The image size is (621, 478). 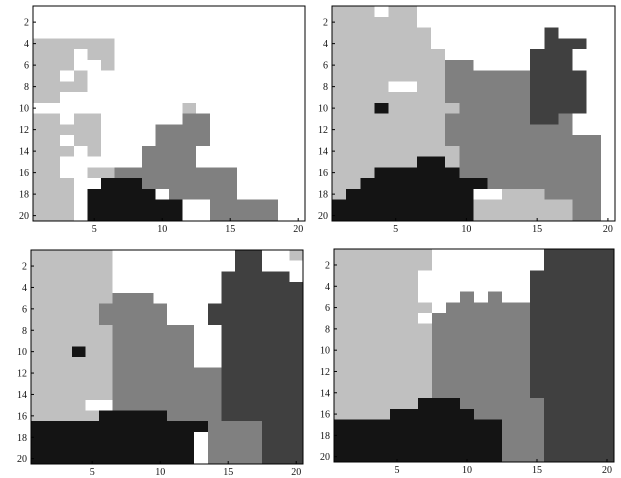 What do you see at coordinates (298, 229) in the screenshot?
I see `x-tick-label: 20` at bounding box center [298, 229].